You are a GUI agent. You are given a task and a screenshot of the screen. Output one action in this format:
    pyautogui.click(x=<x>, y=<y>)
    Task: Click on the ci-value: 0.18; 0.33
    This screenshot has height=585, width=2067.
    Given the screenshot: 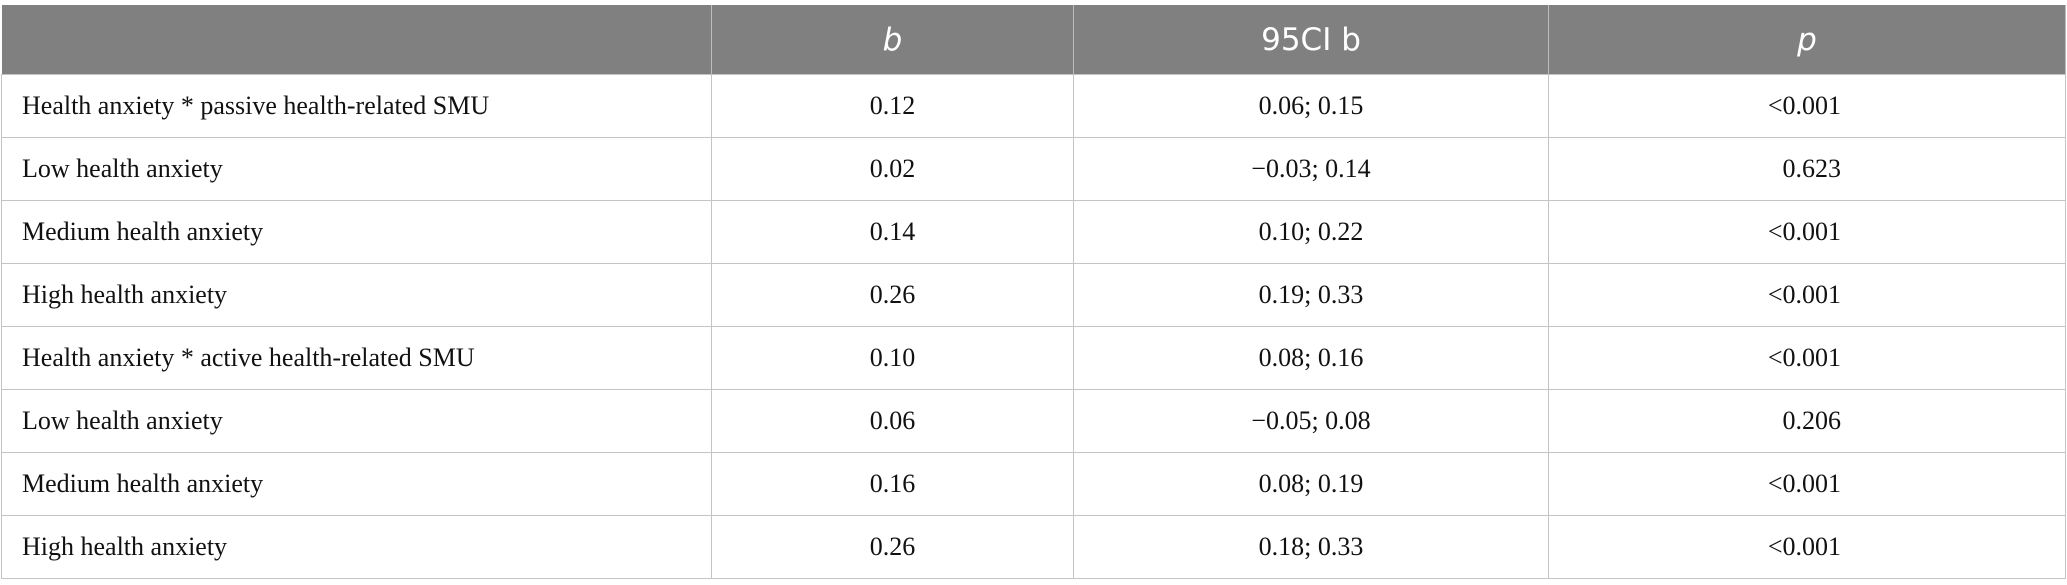 What is the action you would take?
    pyautogui.click(x=1311, y=547)
    